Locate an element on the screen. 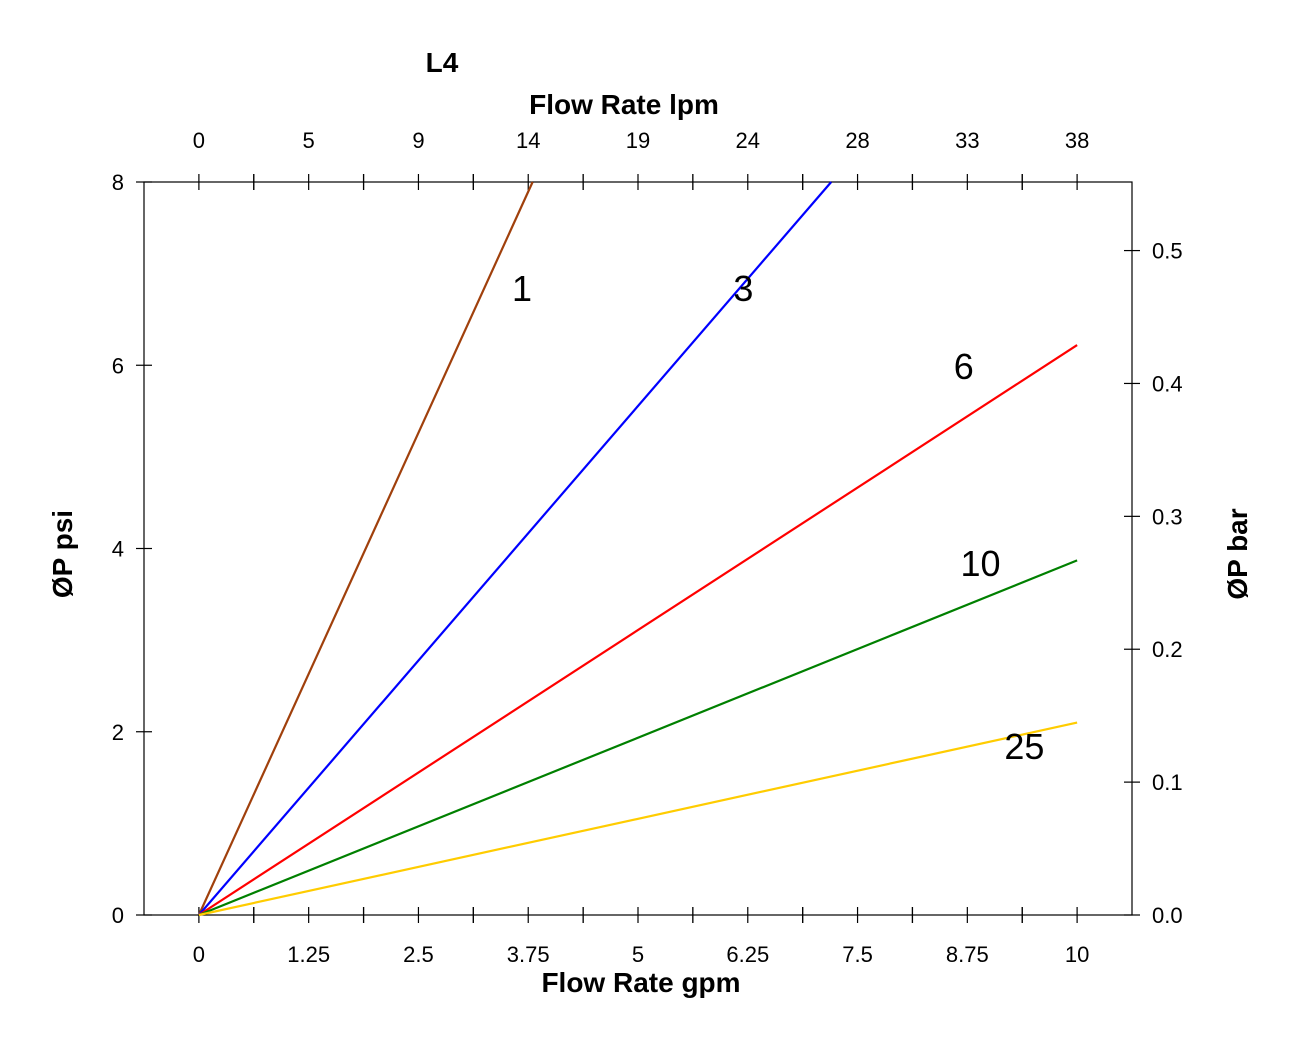  y-axis-label-right: ØP bar is located at coordinates (1237, 553).